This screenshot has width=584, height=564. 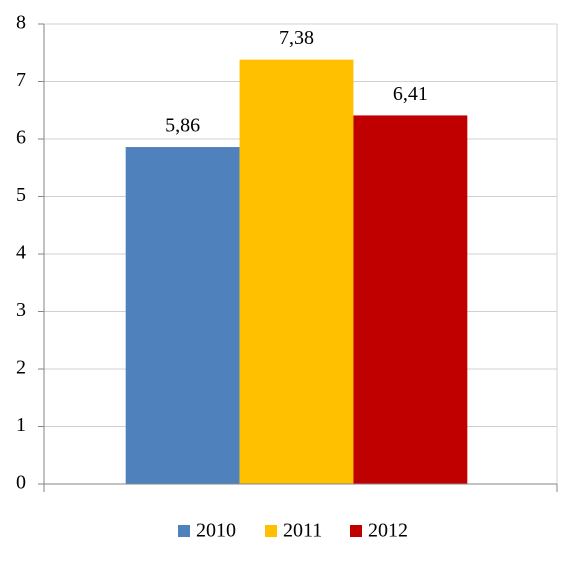 I want to click on y-tick-label: 4, so click(x=21, y=253).